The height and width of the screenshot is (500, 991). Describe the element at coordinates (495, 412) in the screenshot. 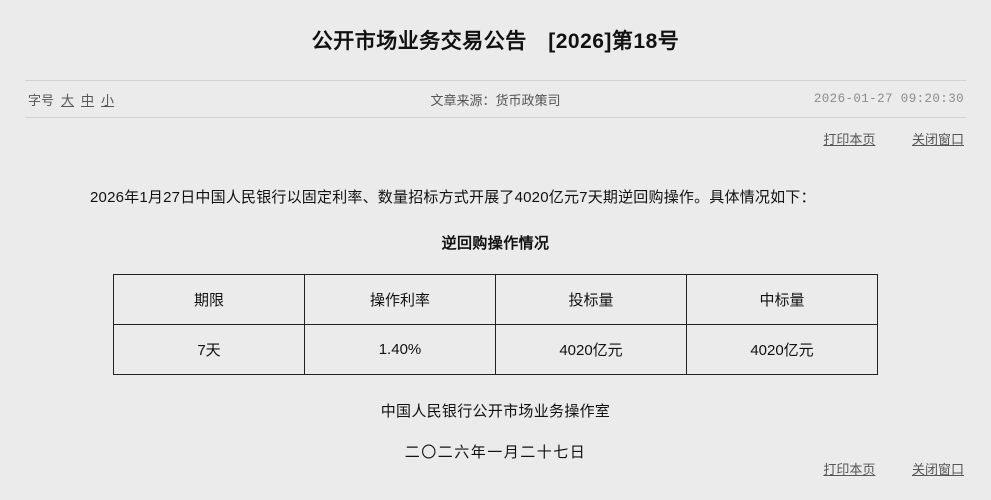

I see `issuing-organization: 中国人民银行公开市场业务操作室` at that location.